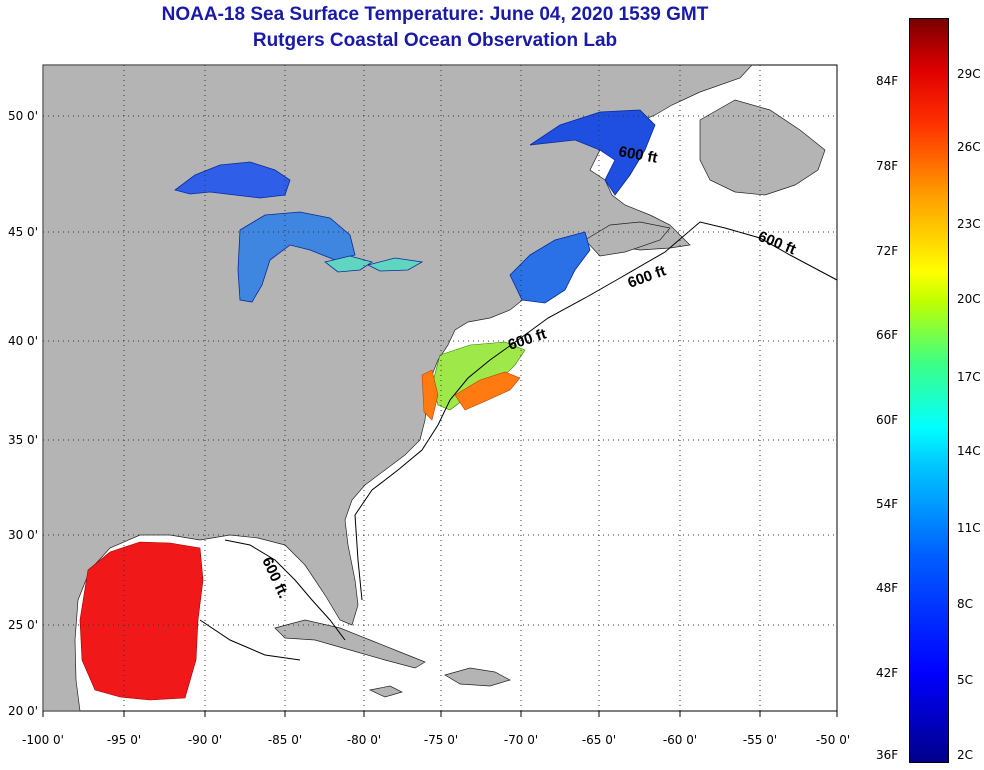 The image size is (984, 770). I want to click on colorbar-f-label: 84F, so click(887, 81).